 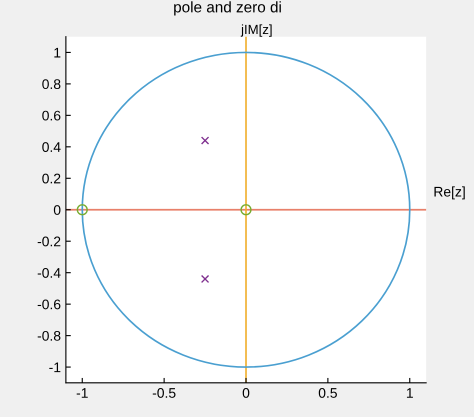 What do you see at coordinates (449, 193) in the screenshot?
I see `ref-line-label: Re[z]` at bounding box center [449, 193].